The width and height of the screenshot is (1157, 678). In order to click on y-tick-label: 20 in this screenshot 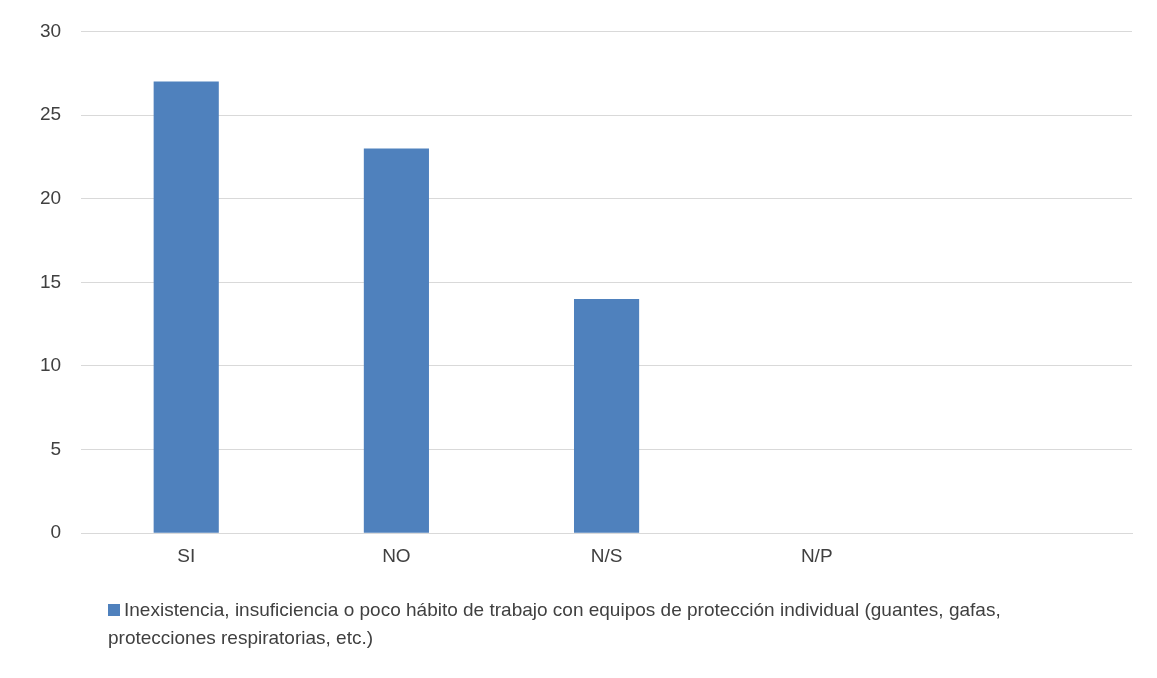, I will do `click(50, 197)`.